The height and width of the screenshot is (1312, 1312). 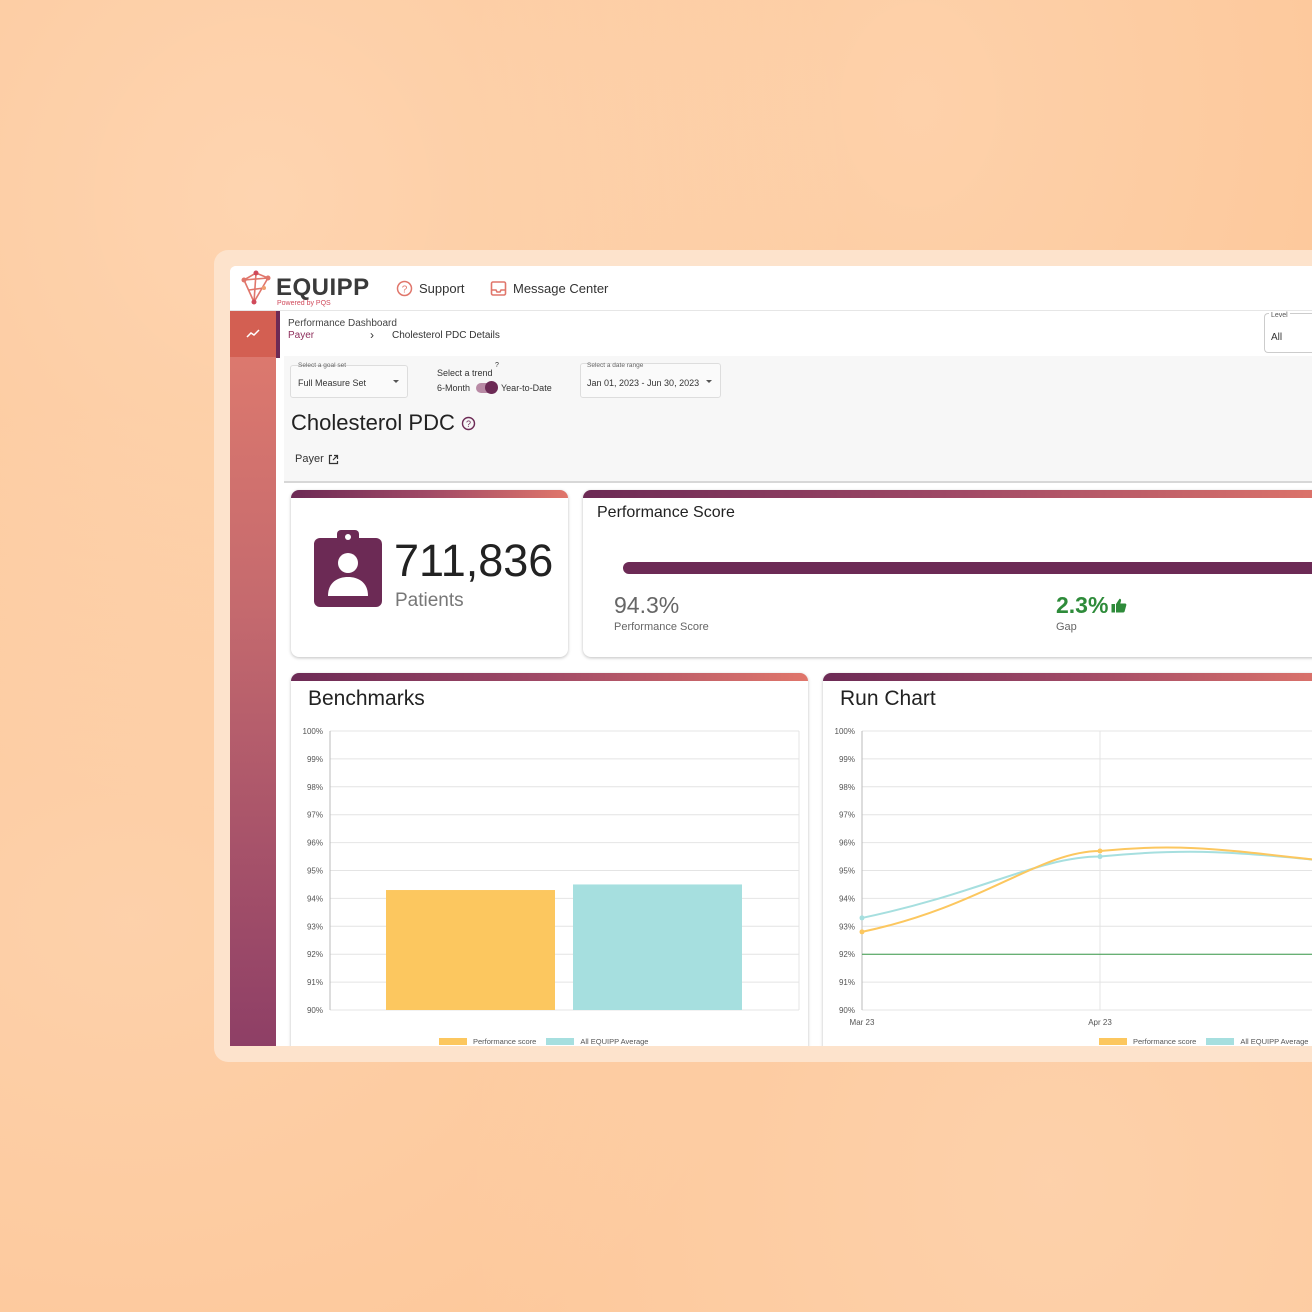 What do you see at coordinates (465, 373) in the screenshot?
I see `trend-label: Select a trend` at bounding box center [465, 373].